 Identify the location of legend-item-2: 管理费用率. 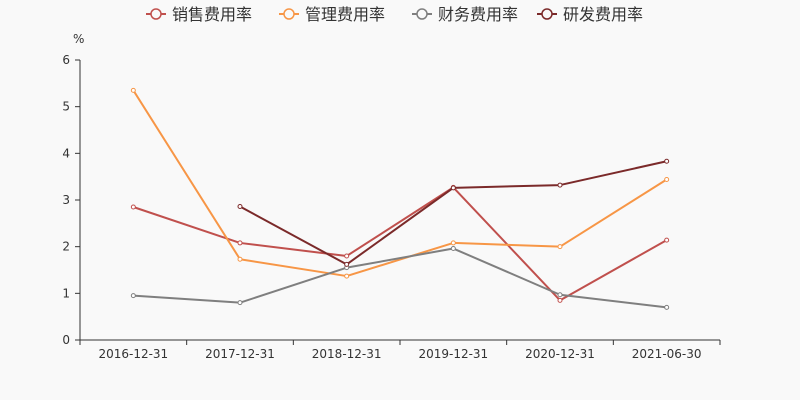
(332, 14).